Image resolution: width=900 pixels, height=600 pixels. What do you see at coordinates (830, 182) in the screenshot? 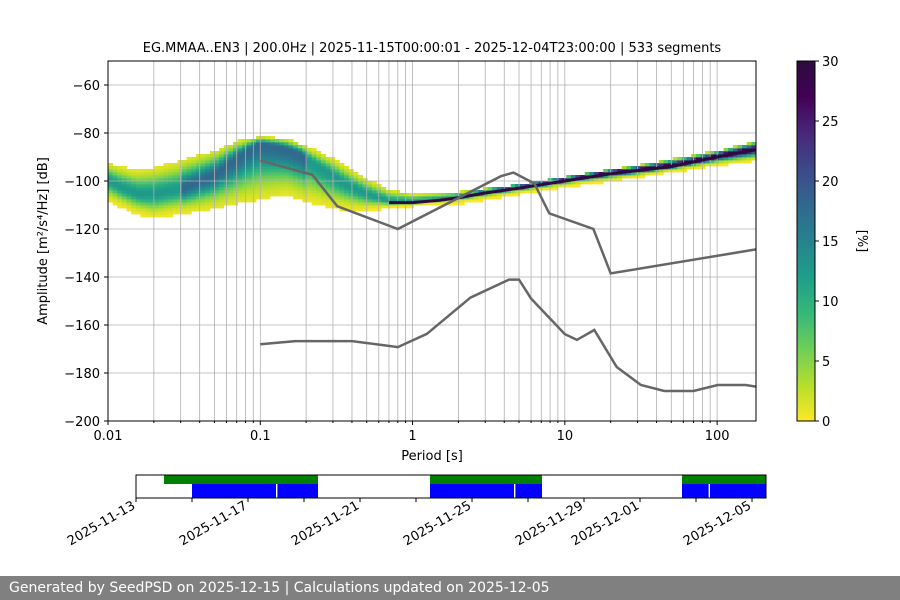
I see `colorbar-tick-label: 20` at bounding box center [830, 182].